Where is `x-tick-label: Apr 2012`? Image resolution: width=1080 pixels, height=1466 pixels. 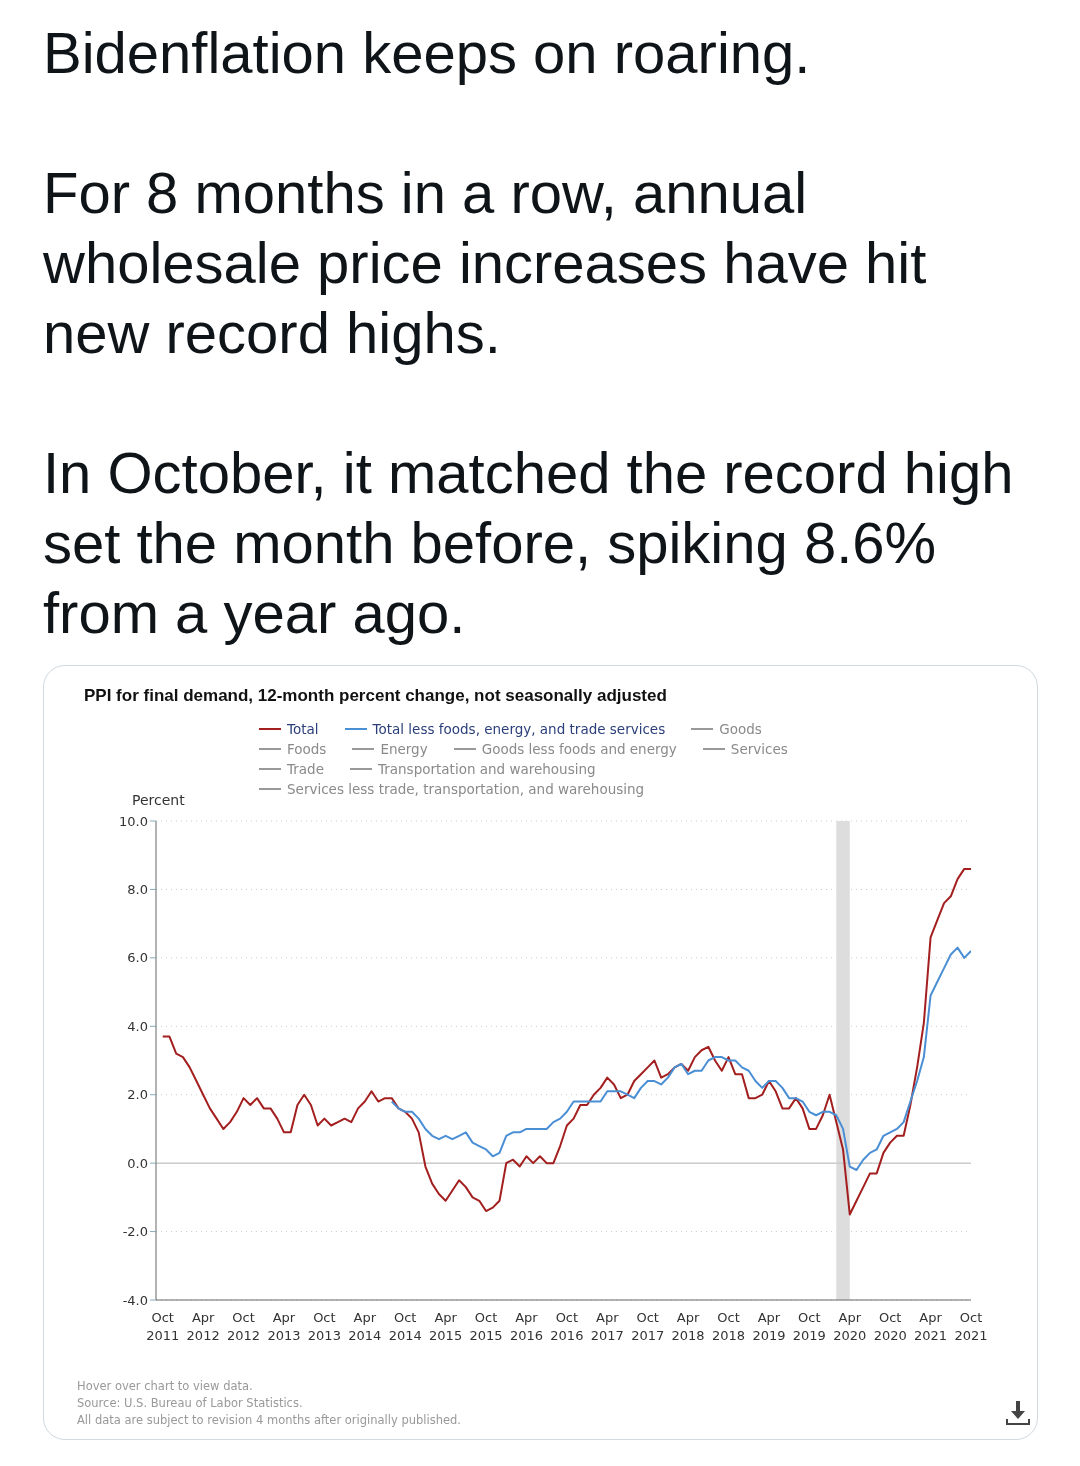 x-tick-label: Apr 2012 is located at coordinates (203, 1326).